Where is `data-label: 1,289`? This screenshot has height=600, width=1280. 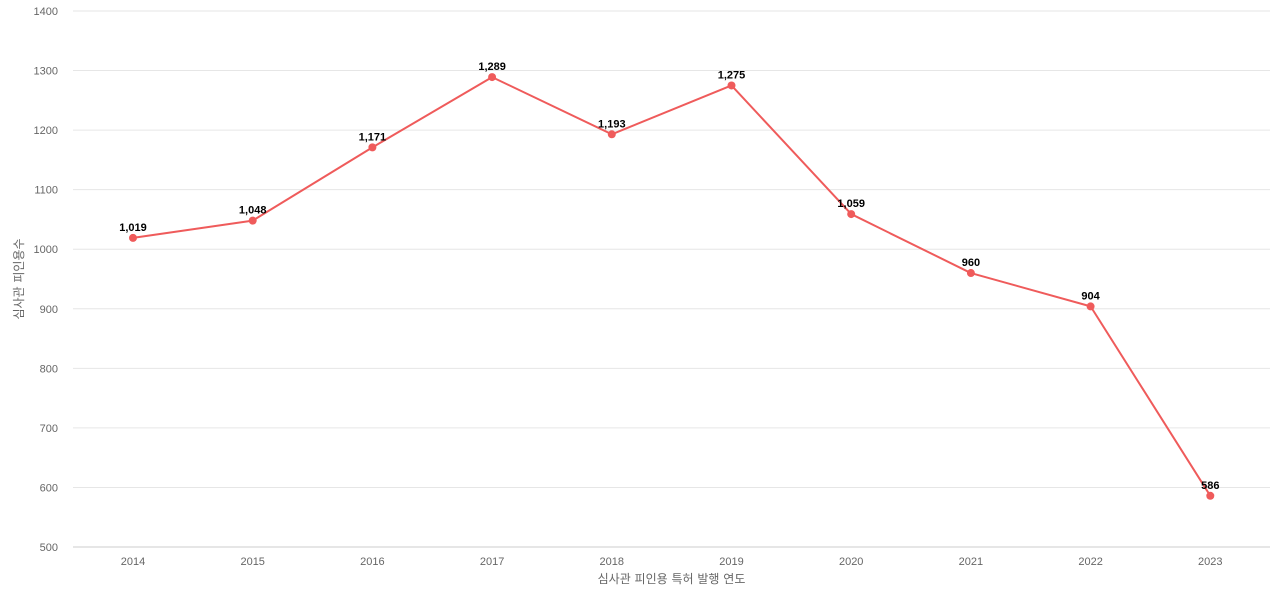
data-label: 1,289 is located at coordinates (492, 67).